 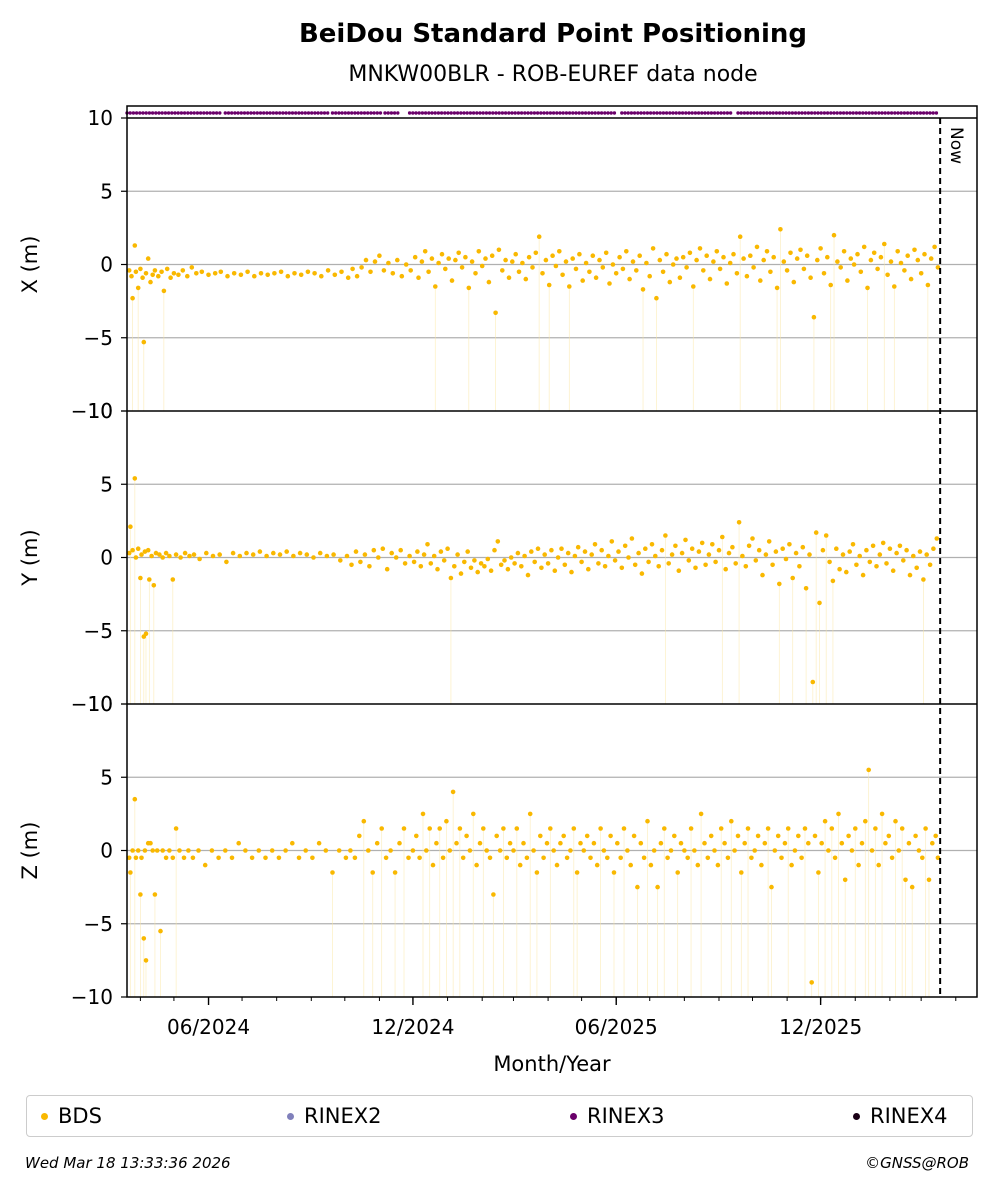 What do you see at coordinates (343, 1116) in the screenshot?
I see `legend-label-rinex2: RINEX2` at bounding box center [343, 1116].